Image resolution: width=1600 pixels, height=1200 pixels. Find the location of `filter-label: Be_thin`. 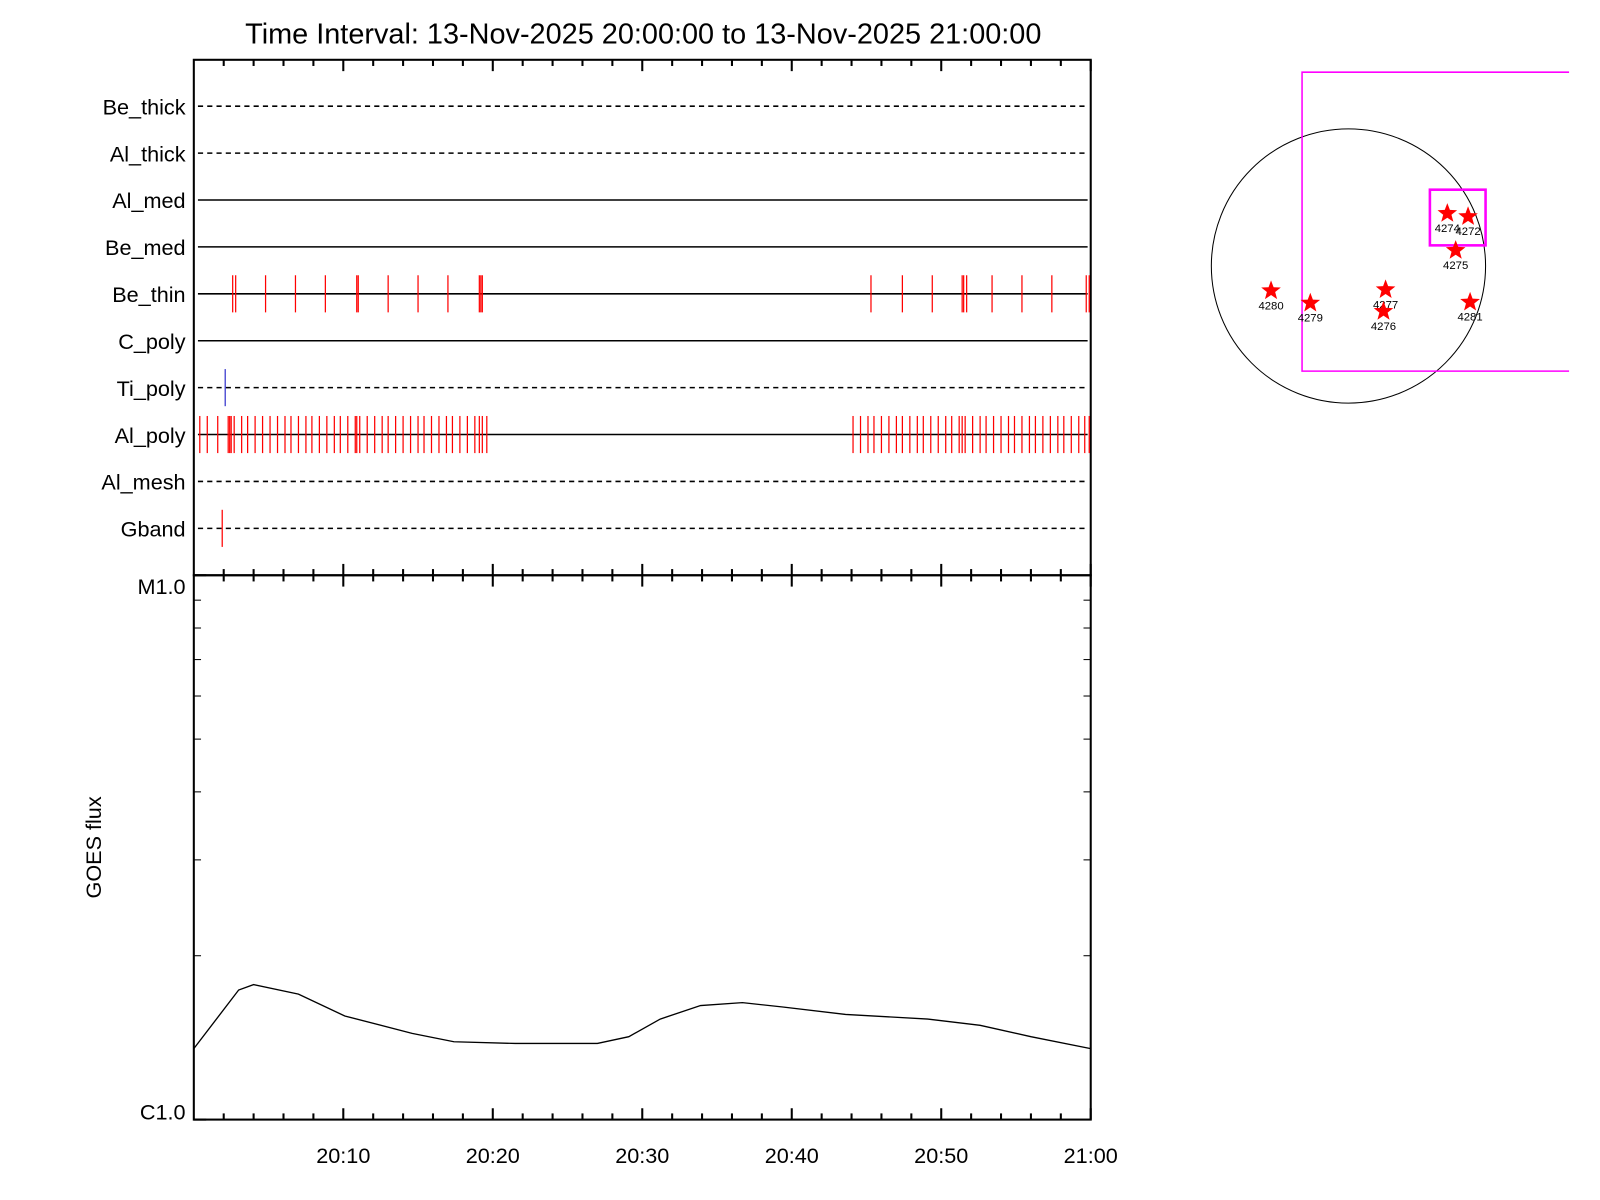

filter-label: Be_thin is located at coordinates (148, 294).